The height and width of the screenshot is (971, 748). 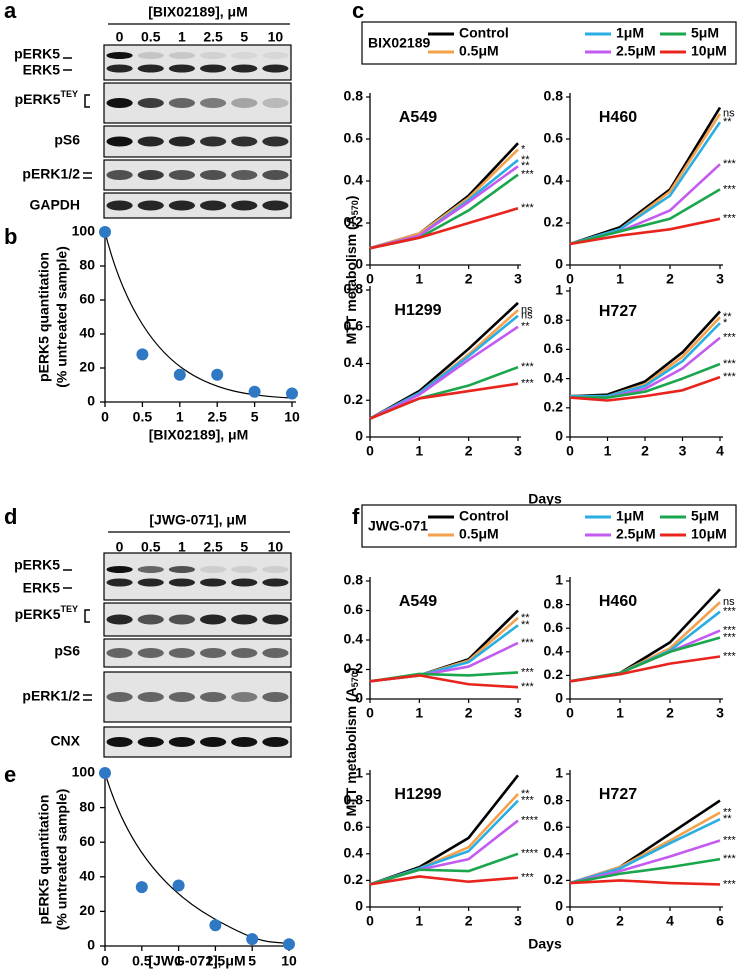 I want to click on panel-letter: f, so click(x=356, y=516).